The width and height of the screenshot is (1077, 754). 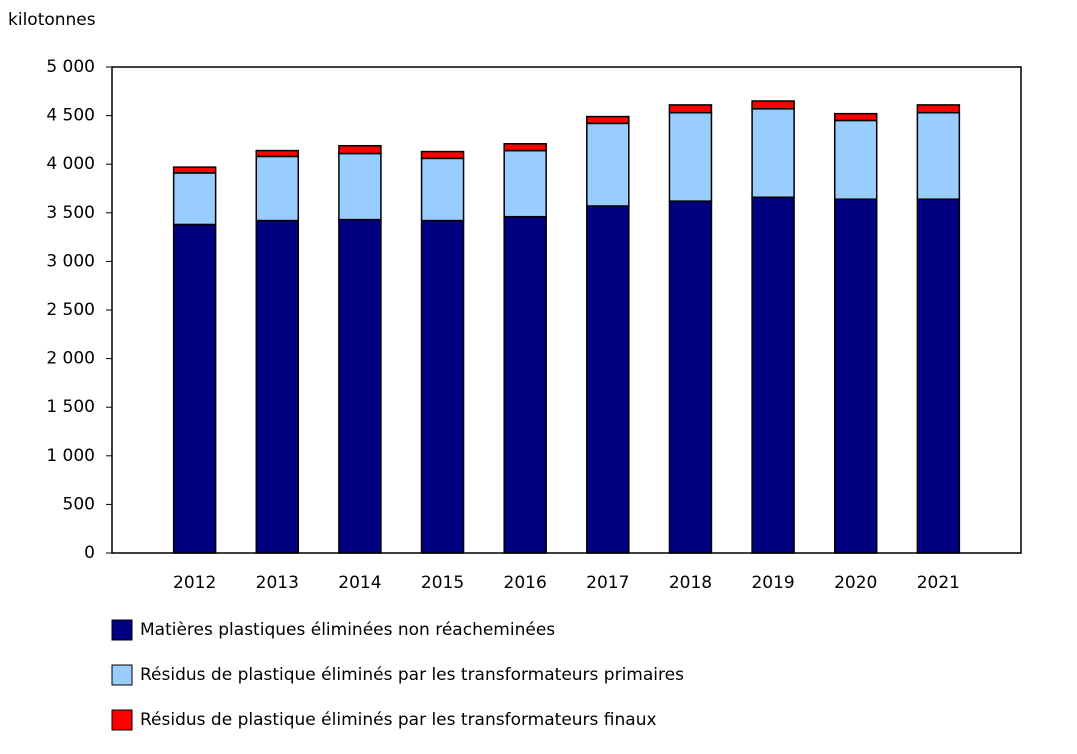 I want to click on x-tick-label: 2018, so click(x=690, y=583).